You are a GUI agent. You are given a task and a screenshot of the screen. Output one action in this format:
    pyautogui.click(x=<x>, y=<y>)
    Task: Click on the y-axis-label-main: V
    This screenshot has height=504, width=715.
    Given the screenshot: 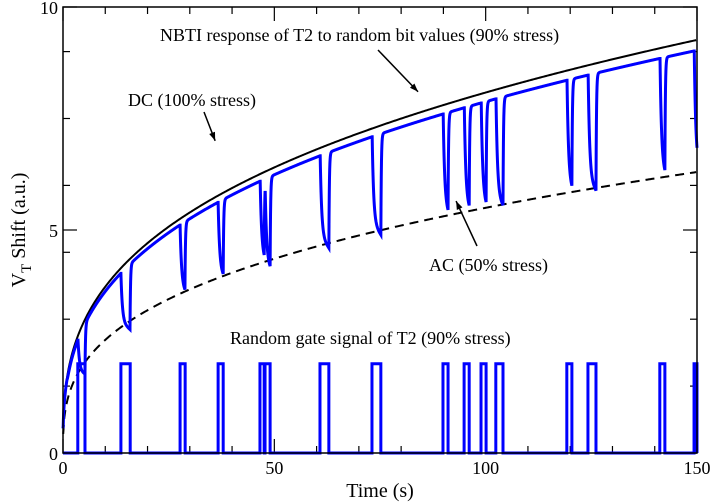 What is the action you would take?
    pyautogui.click(x=19, y=279)
    